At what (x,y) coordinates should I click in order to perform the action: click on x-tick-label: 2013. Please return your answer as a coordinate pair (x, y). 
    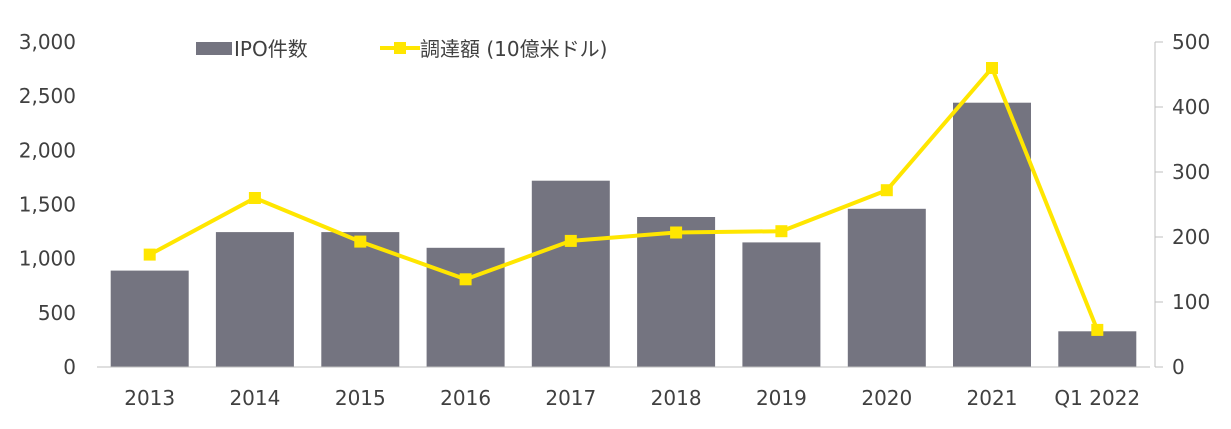
    Looking at the image, I should click on (149, 398).